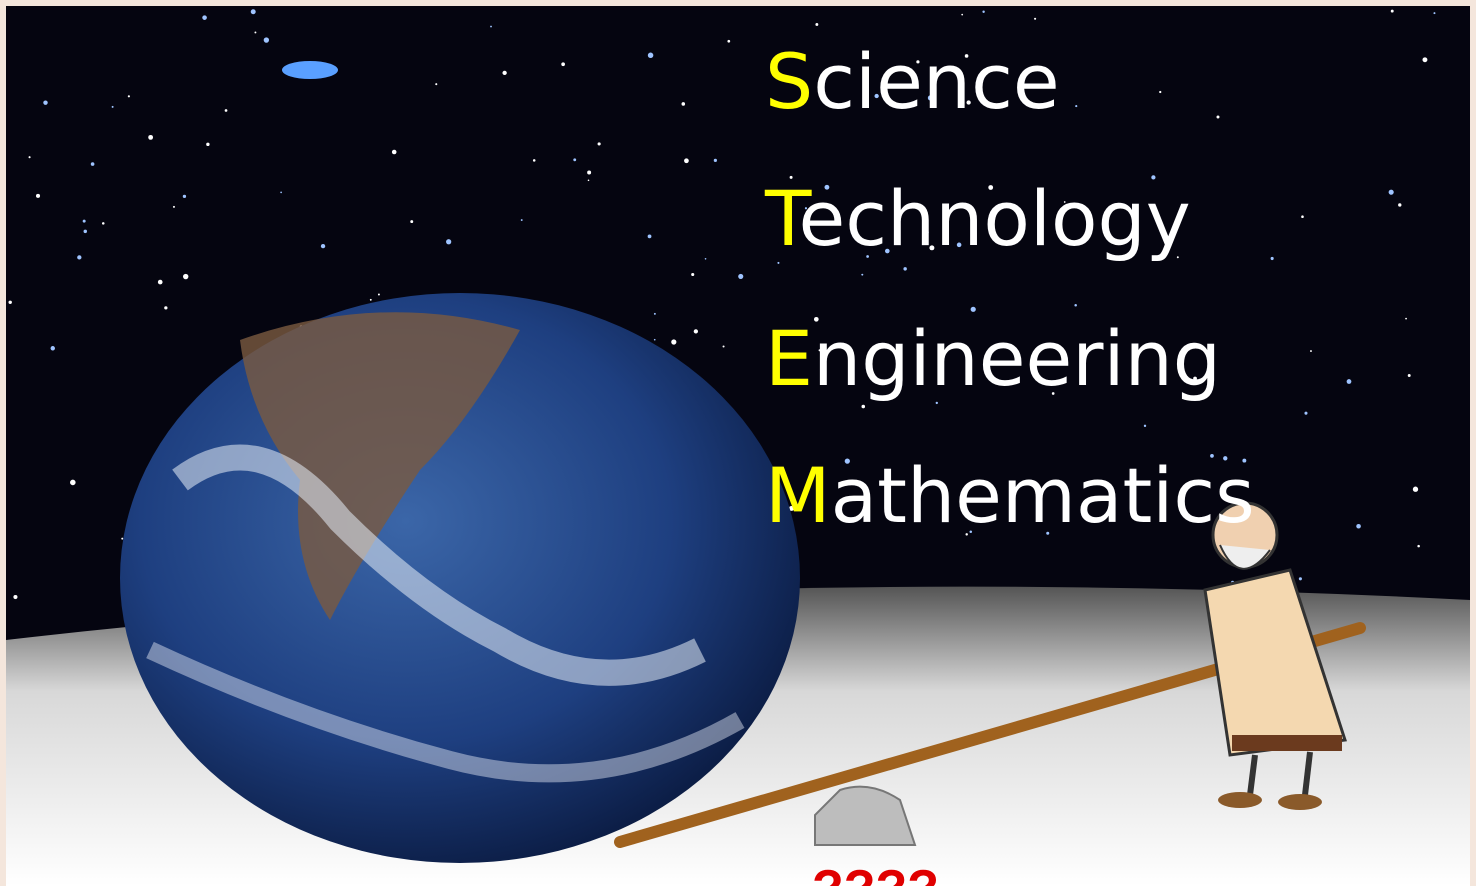  What do you see at coordinates (380, 466) in the screenshot?
I see `continent` at bounding box center [380, 466].